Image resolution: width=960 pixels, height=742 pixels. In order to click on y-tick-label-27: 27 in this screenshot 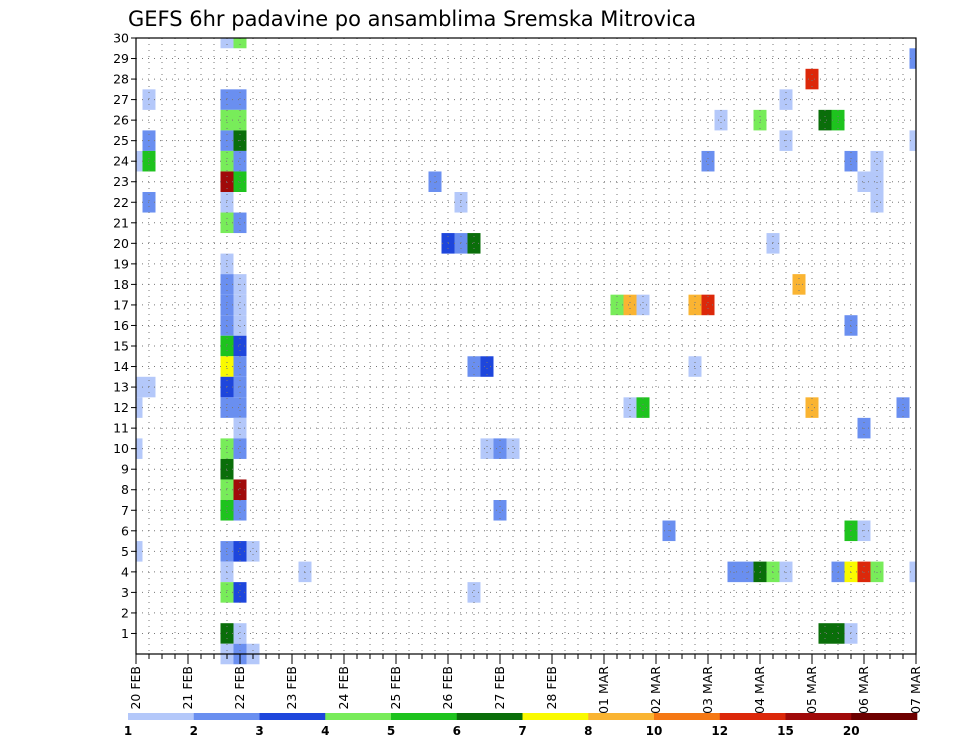, I will do `click(121, 99)`.